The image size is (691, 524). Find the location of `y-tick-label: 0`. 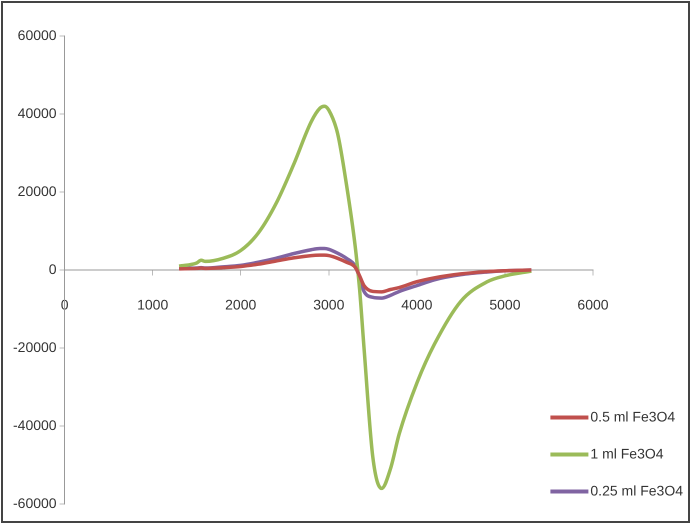

y-tick-label: 0 is located at coordinates (52, 268).